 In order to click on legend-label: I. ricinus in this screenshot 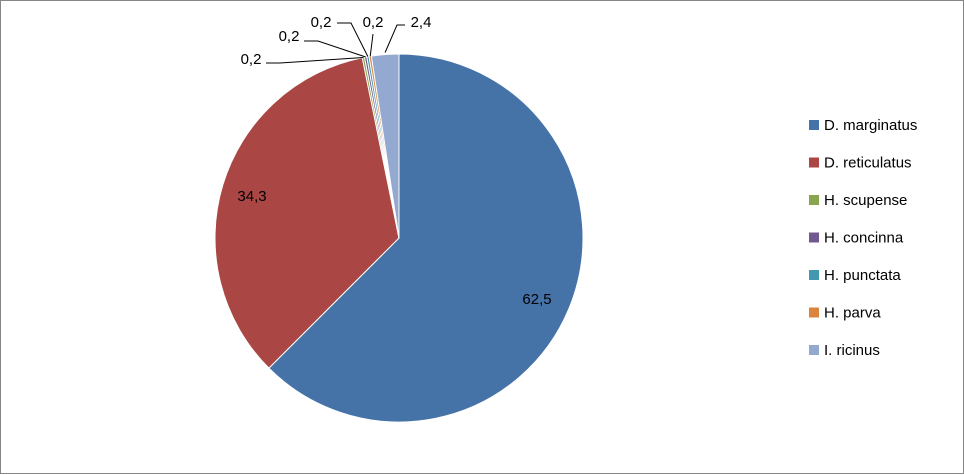, I will do `click(852, 350)`.